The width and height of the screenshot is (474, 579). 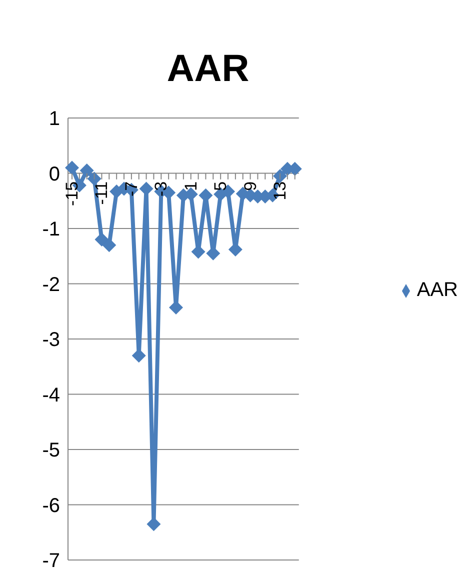 I want to click on y-tick-label: -2, so click(x=51, y=285).